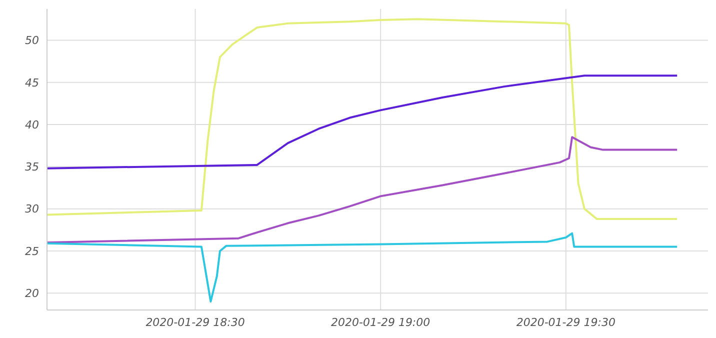  What do you see at coordinates (32, 251) in the screenshot?
I see `y-tick-label: 25` at bounding box center [32, 251].